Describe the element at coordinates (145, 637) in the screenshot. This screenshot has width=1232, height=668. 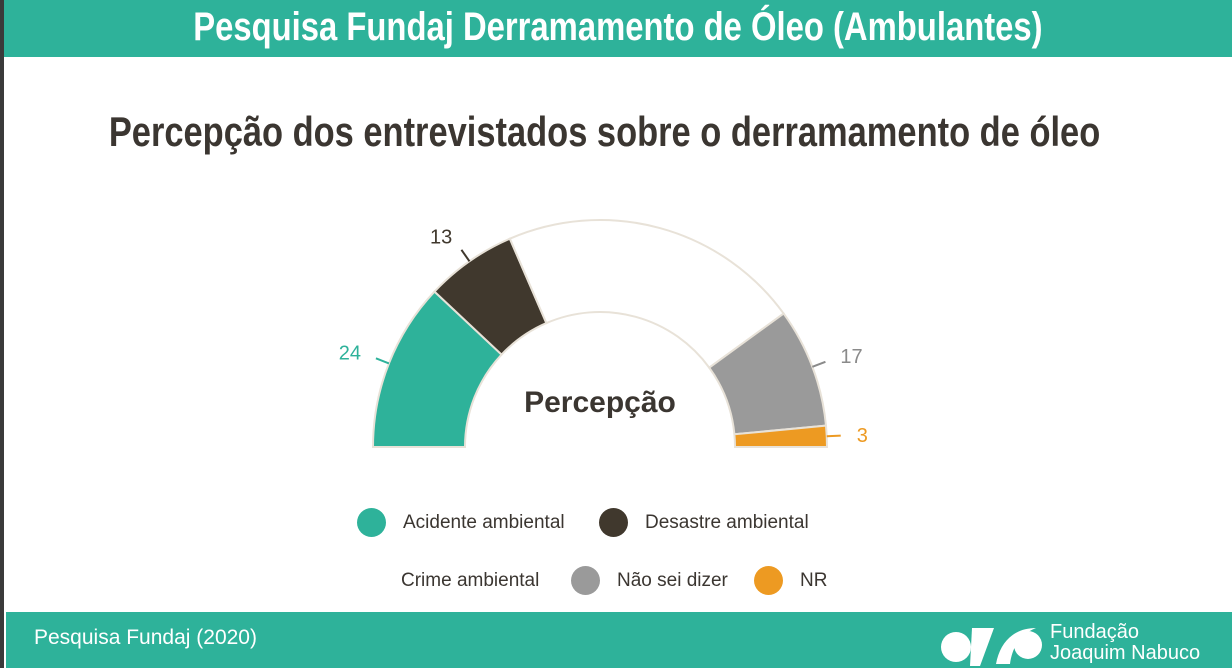
I see `footer-source: Pesquisa Fundaj (2020)` at that location.